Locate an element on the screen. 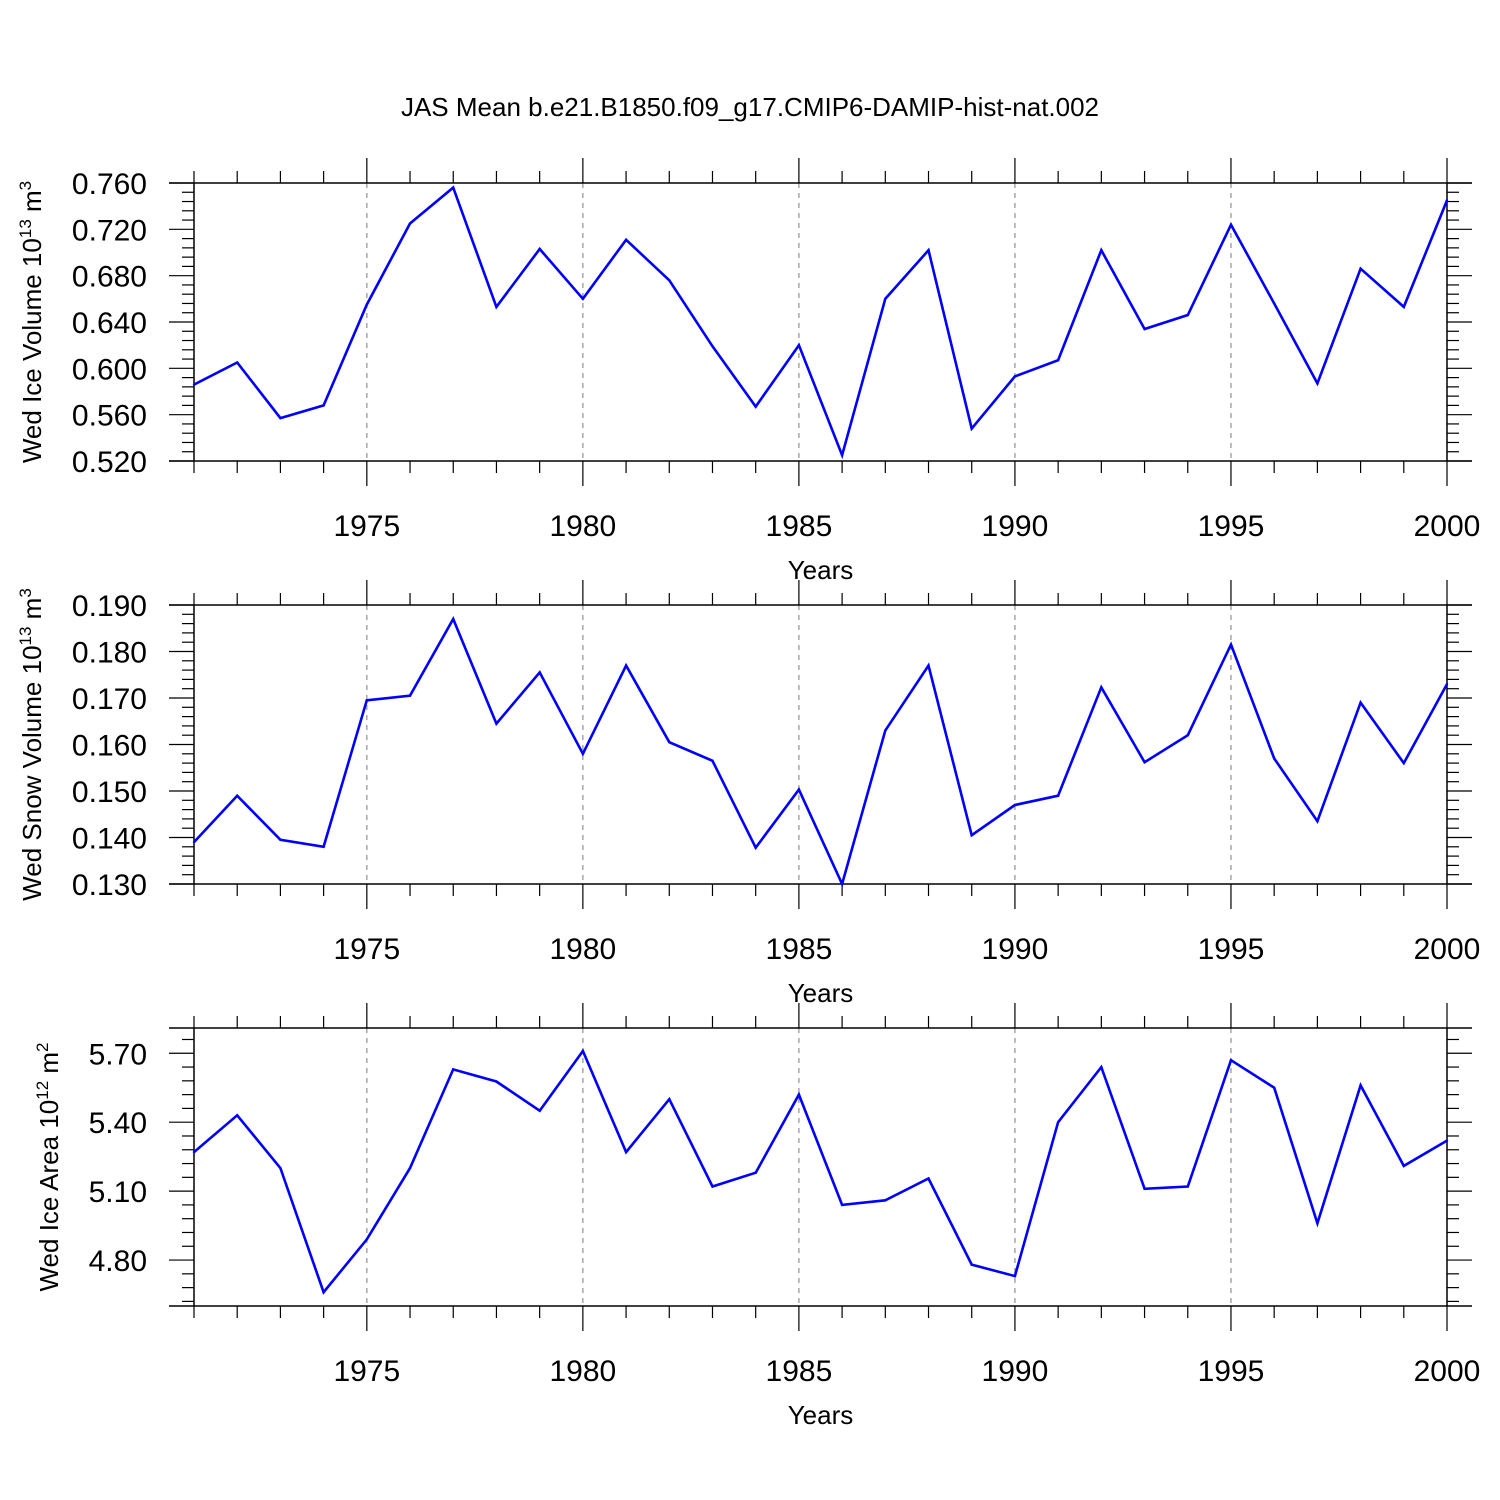  y-tick-label: 0.720 is located at coordinates (109, 230).